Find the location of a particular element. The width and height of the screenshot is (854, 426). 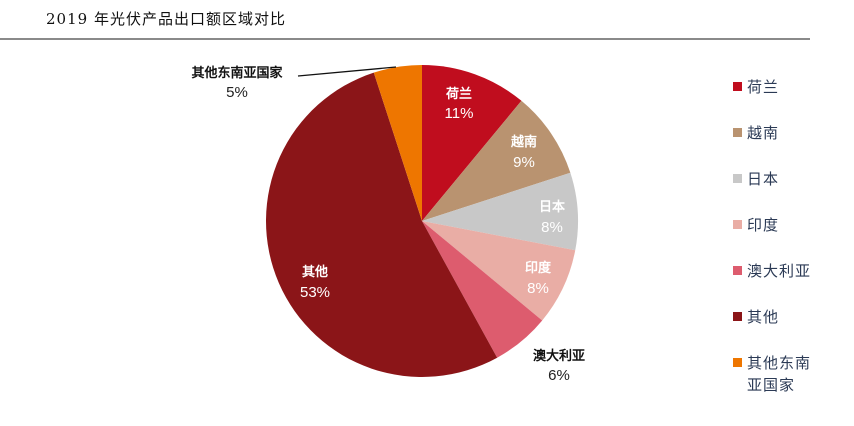

legend-label: 其他东南亚国家 is located at coordinates (779, 374).